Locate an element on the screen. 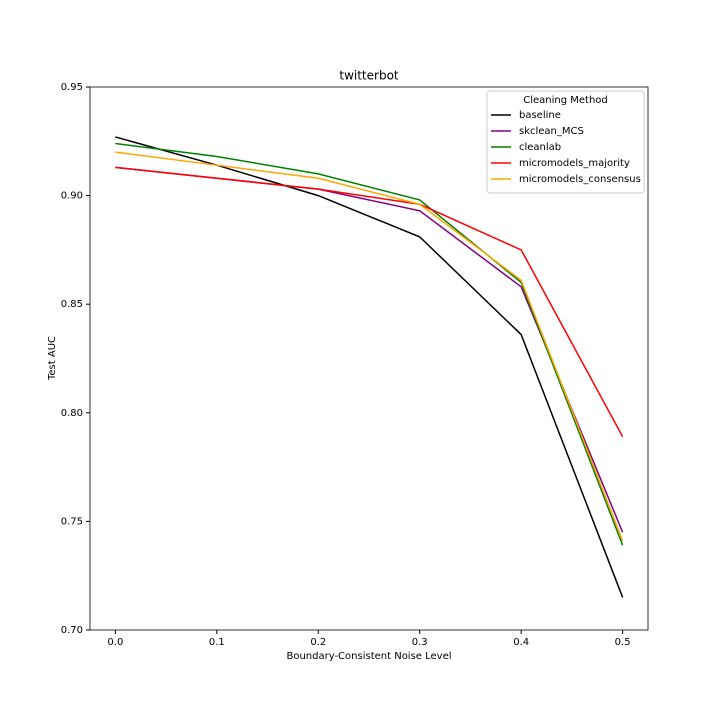 The width and height of the screenshot is (720, 720). y-tick-label: 0.80 is located at coordinates (72, 413).